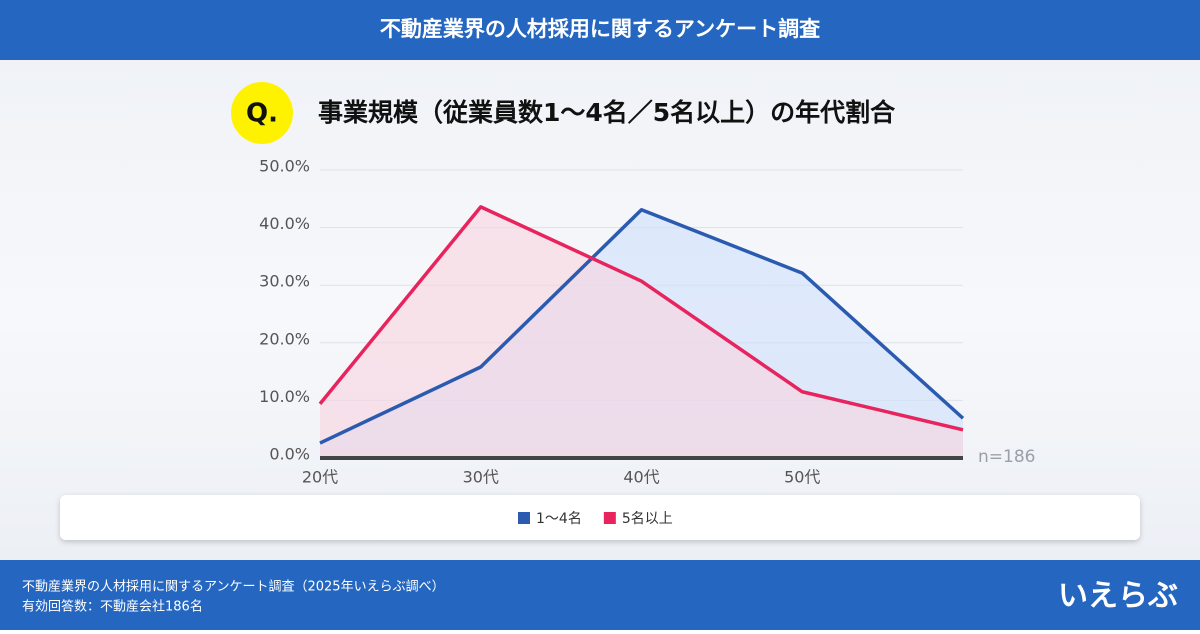  What do you see at coordinates (1006, 457) in the screenshot?
I see `sample-size: n=186` at bounding box center [1006, 457].